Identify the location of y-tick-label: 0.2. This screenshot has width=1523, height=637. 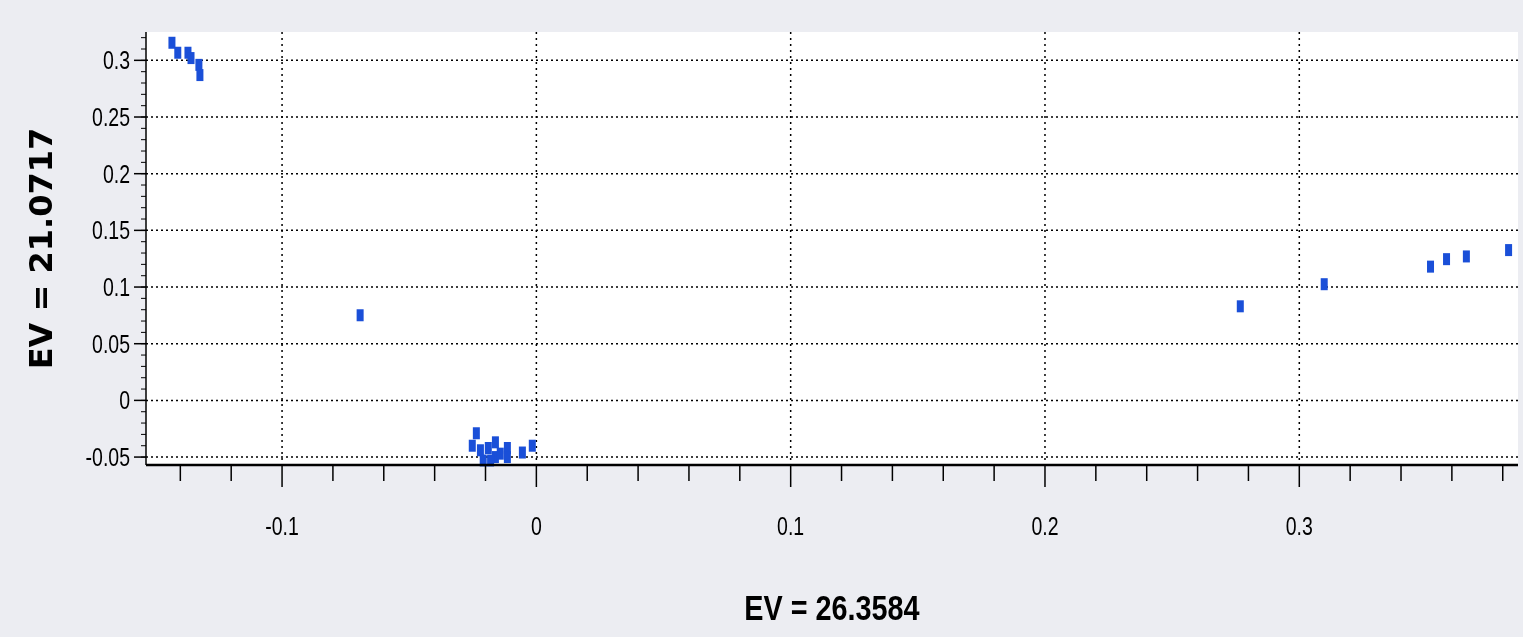
(116, 173).